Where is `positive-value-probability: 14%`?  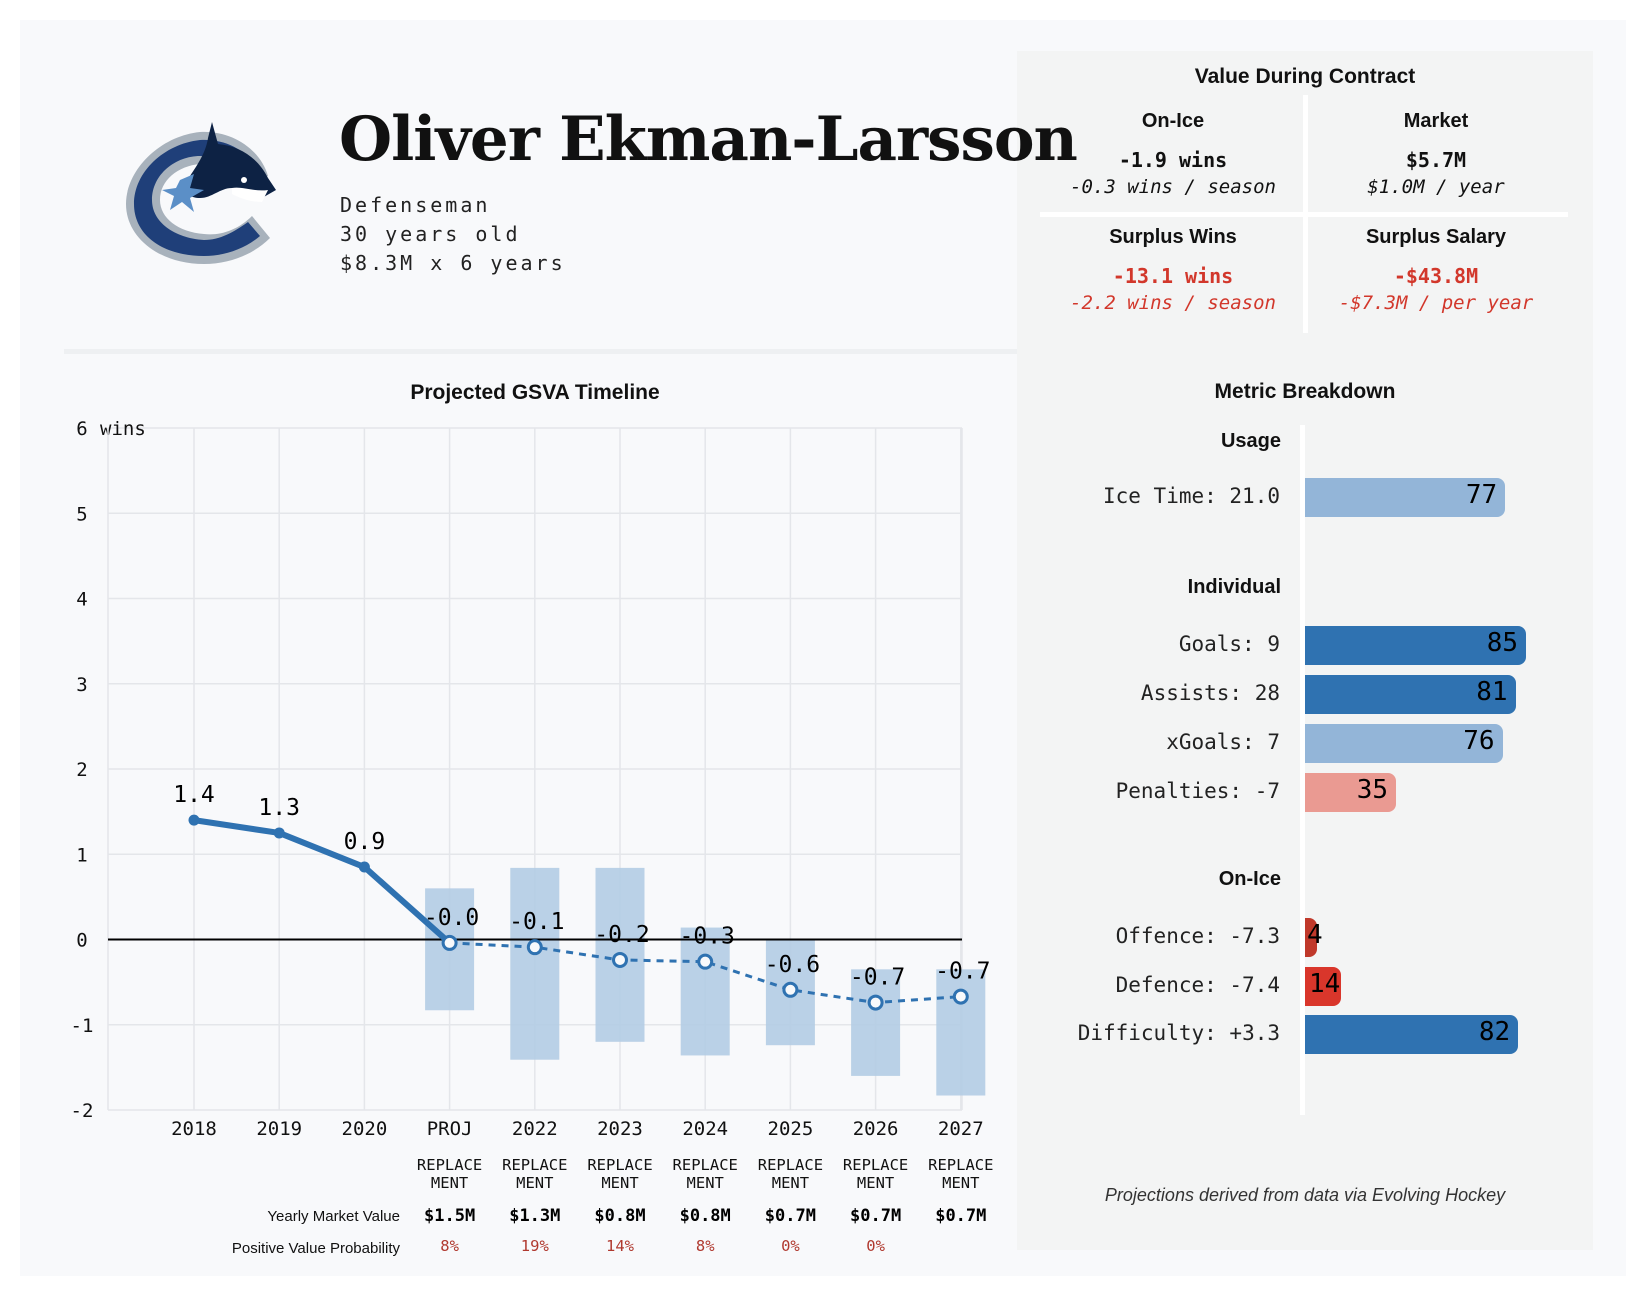 positive-value-probability: 14% is located at coordinates (620, 1246).